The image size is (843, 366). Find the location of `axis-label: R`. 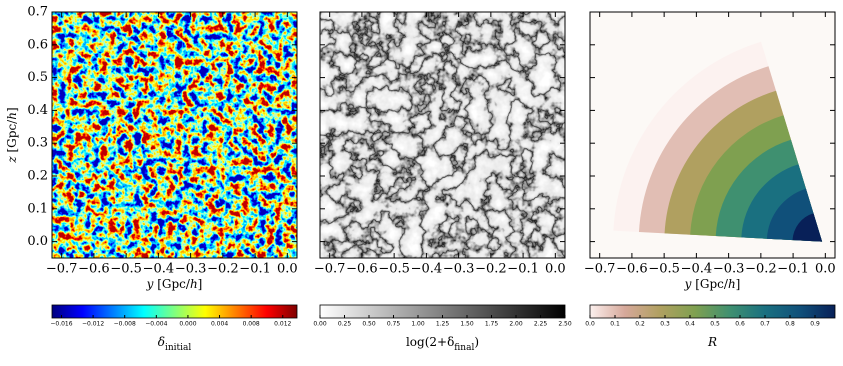

axis-label: R is located at coordinates (712, 342).